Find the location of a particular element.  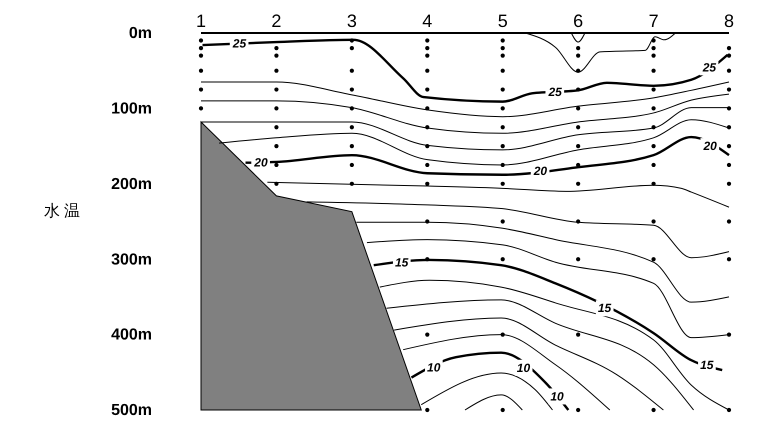

y-tick-label: 400m is located at coordinates (131, 335).